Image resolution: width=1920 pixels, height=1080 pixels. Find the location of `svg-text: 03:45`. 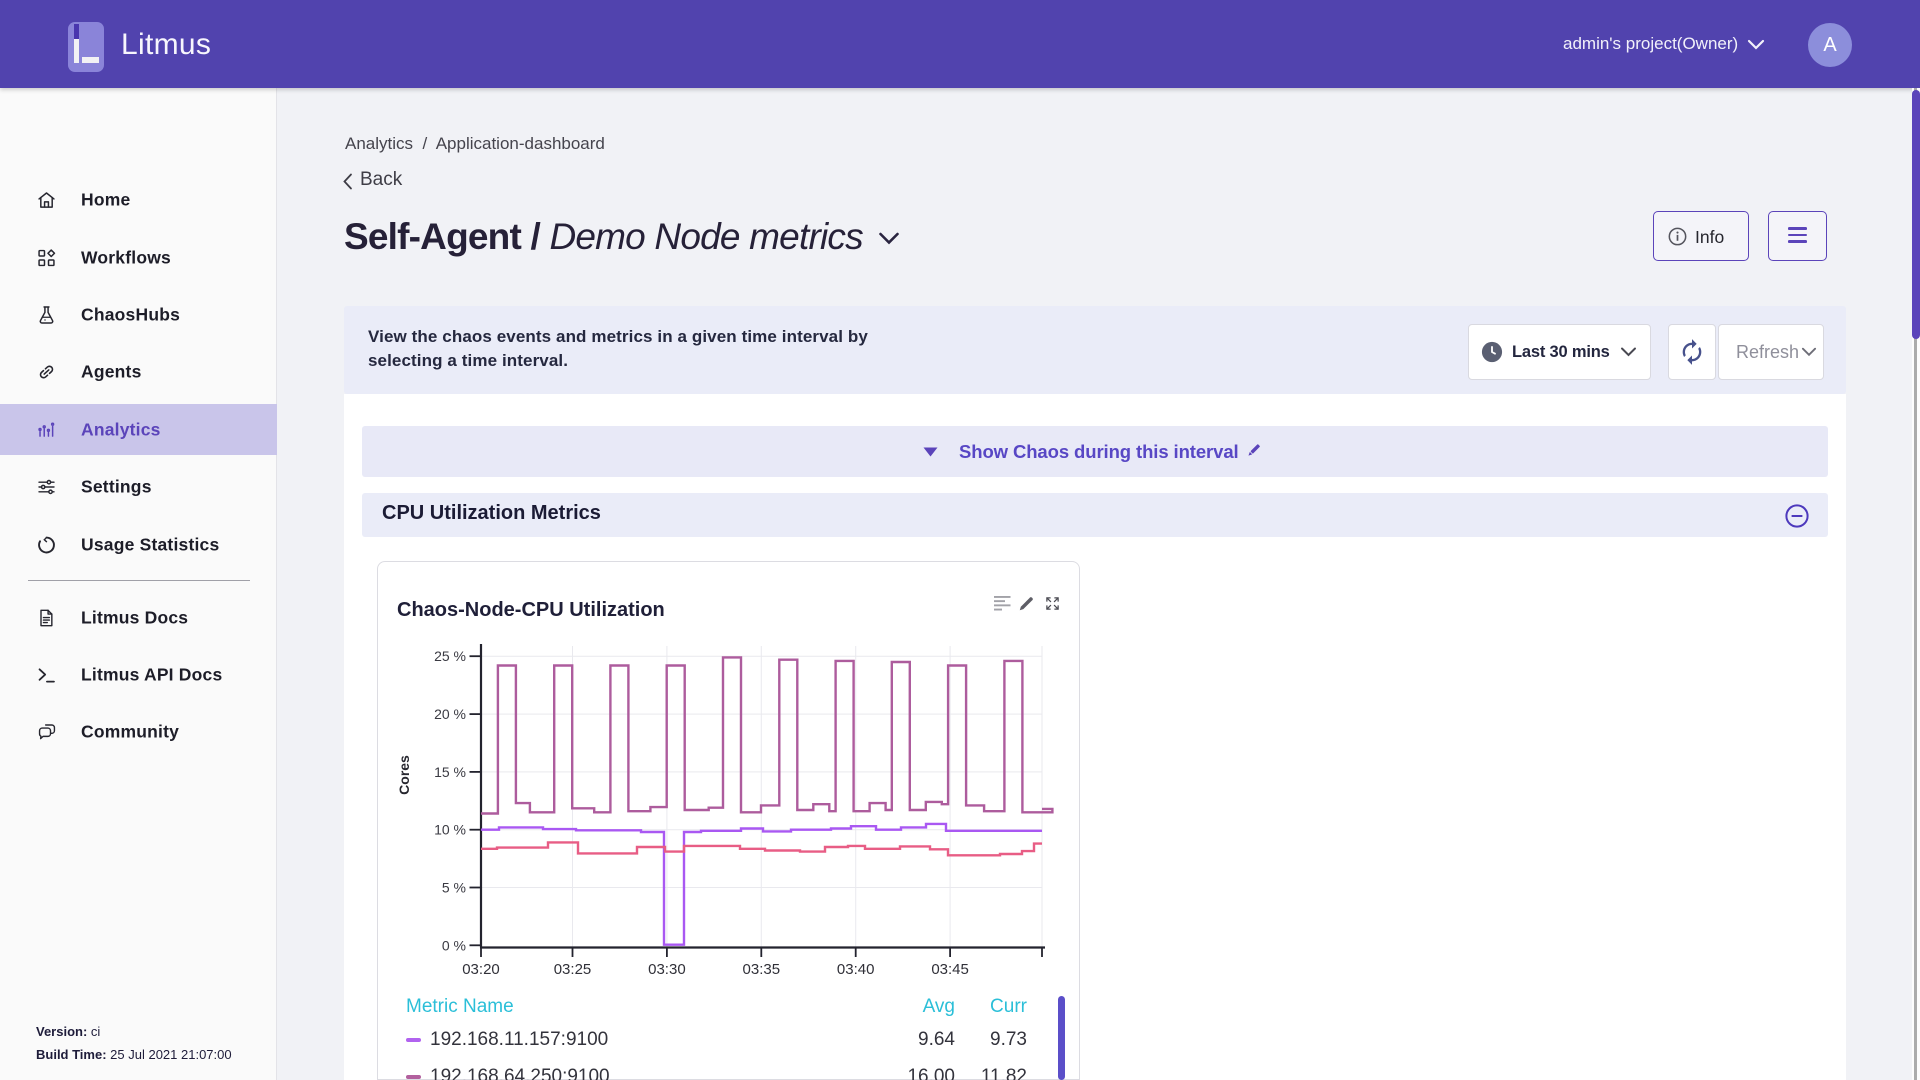

svg-text: 03:45 is located at coordinates (950, 969).